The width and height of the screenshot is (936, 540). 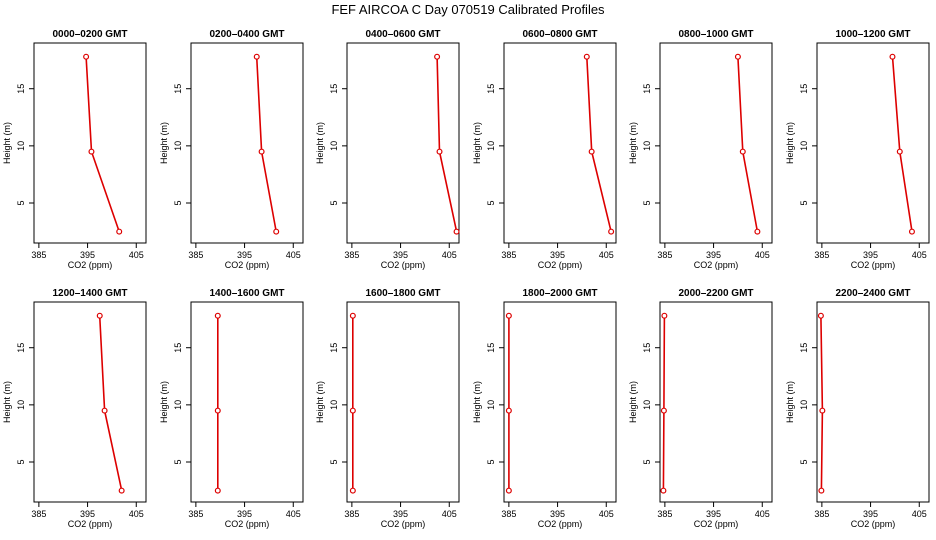 What do you see at coordinates (715, 293) in the screenshot?
I see `panel-title: 2000–2200 GMT` at bounding box center [715, 293].